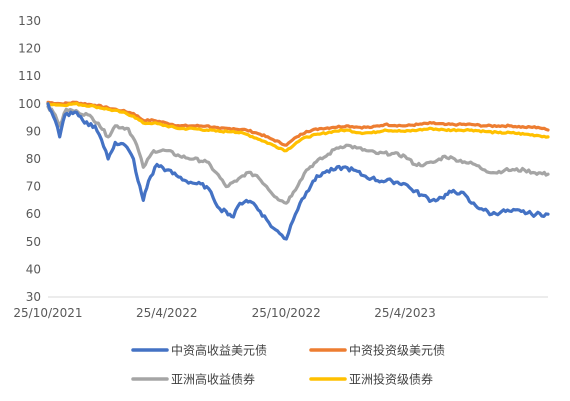 This screenshot has width=570, height=401. I want to click on y-tick-label: 130, so click(29, 21).